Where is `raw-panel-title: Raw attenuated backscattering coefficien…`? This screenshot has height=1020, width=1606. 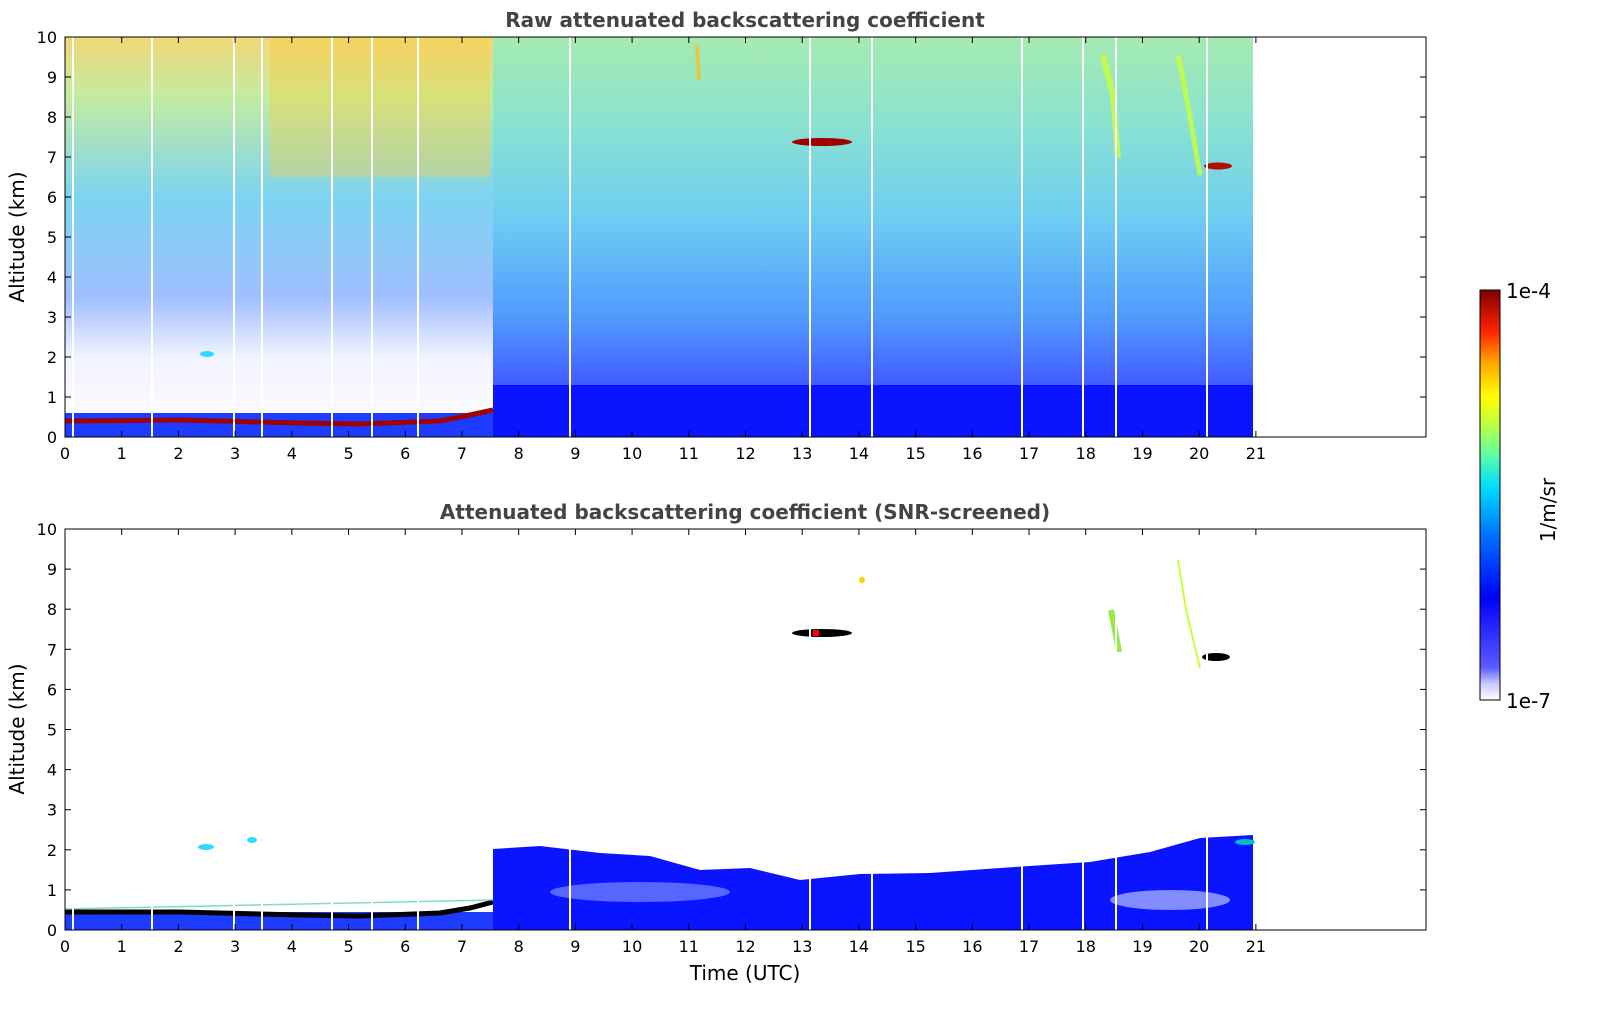
raw-panel-title: Raw attenuated backscattering coefficien… is located at coordinates (745, 20).